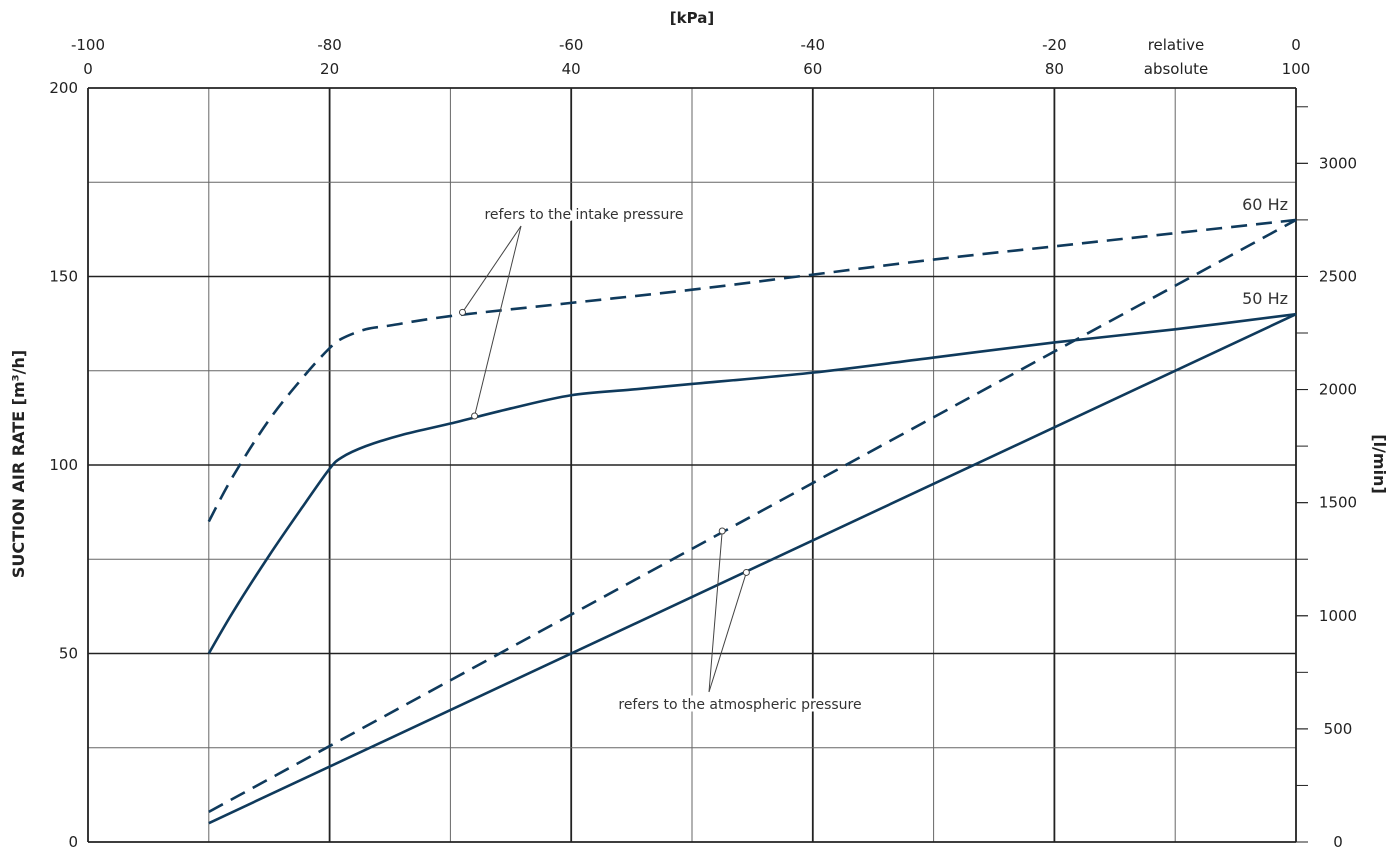 The height and width of the screenshot is (847, 1396). What do you see at coordinates (1338, 163) in the screenshot?
I see `y2-tick-label: 3000` at bounding box center [1338, 163].